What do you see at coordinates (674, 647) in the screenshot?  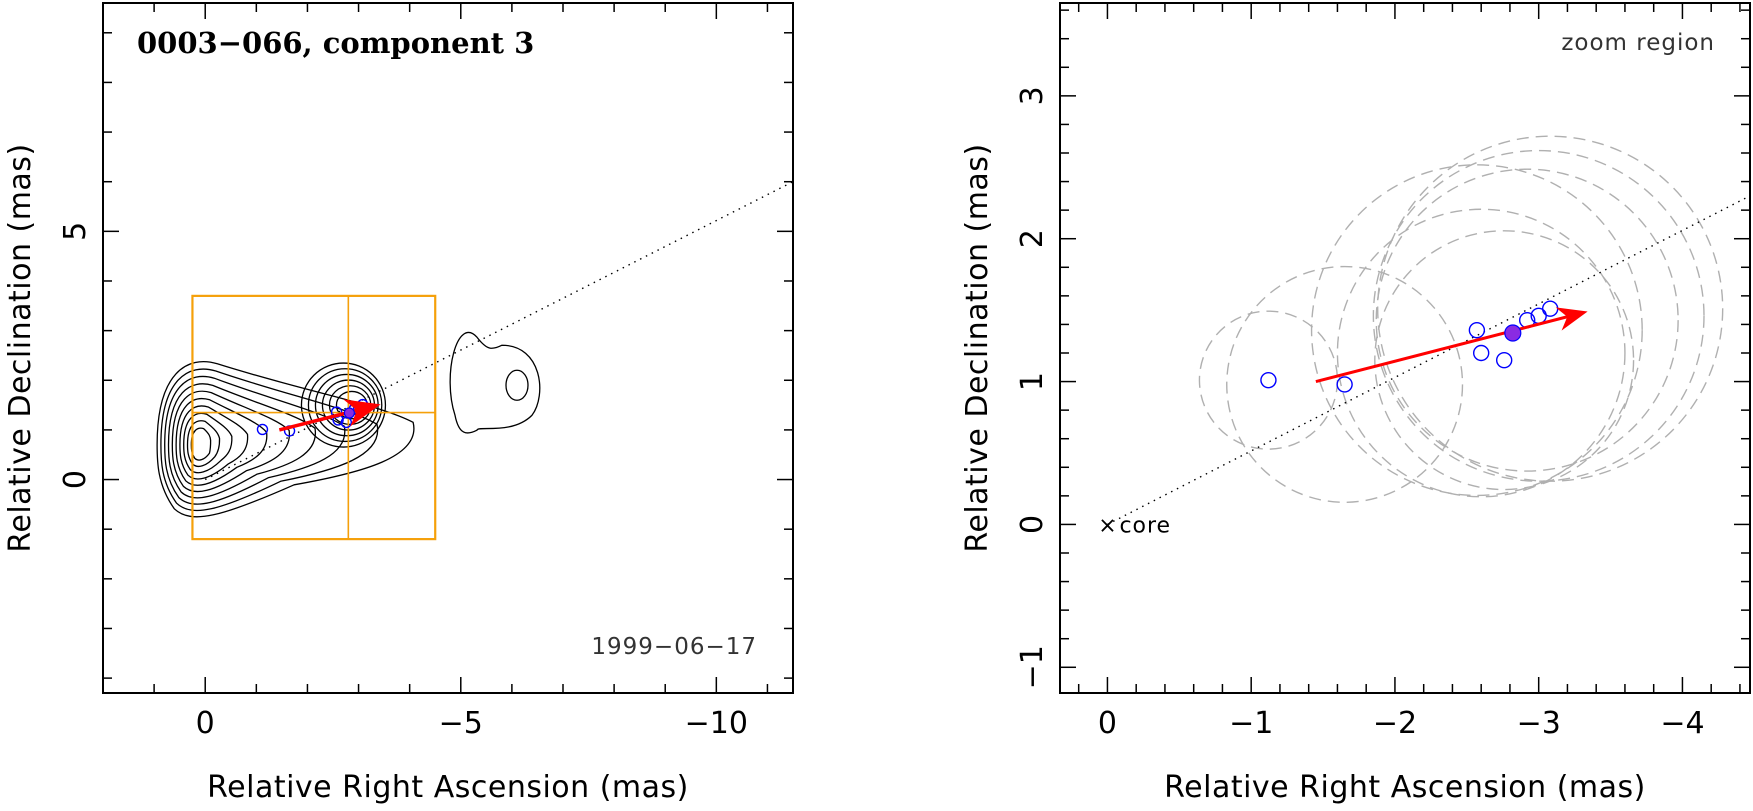 I see `left-epoch-label: 1999−06−17` at bounding box center [674, 647].